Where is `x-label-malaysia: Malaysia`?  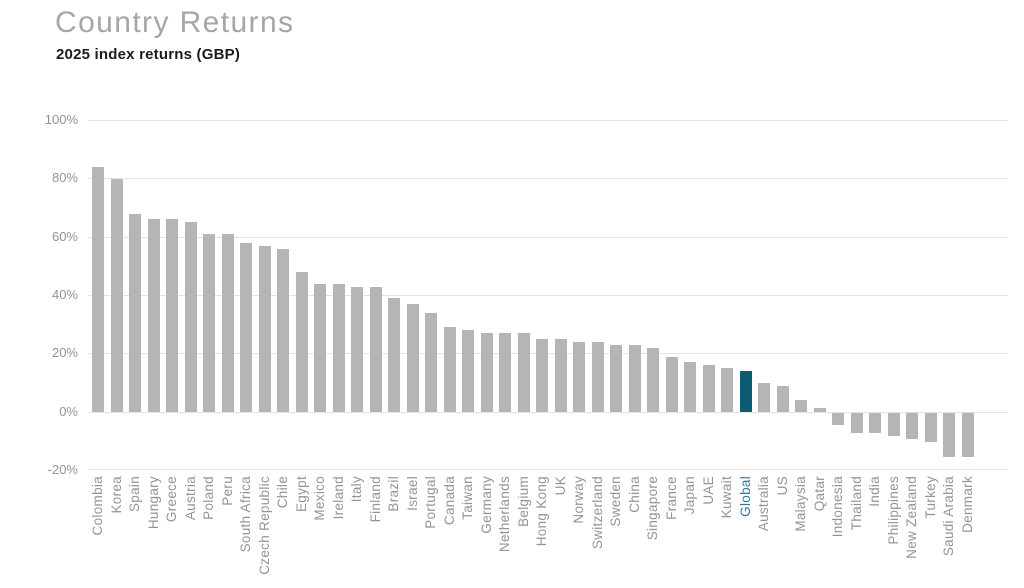
x-label-malaysia: Malaysia is located at coordinates (800, 504).